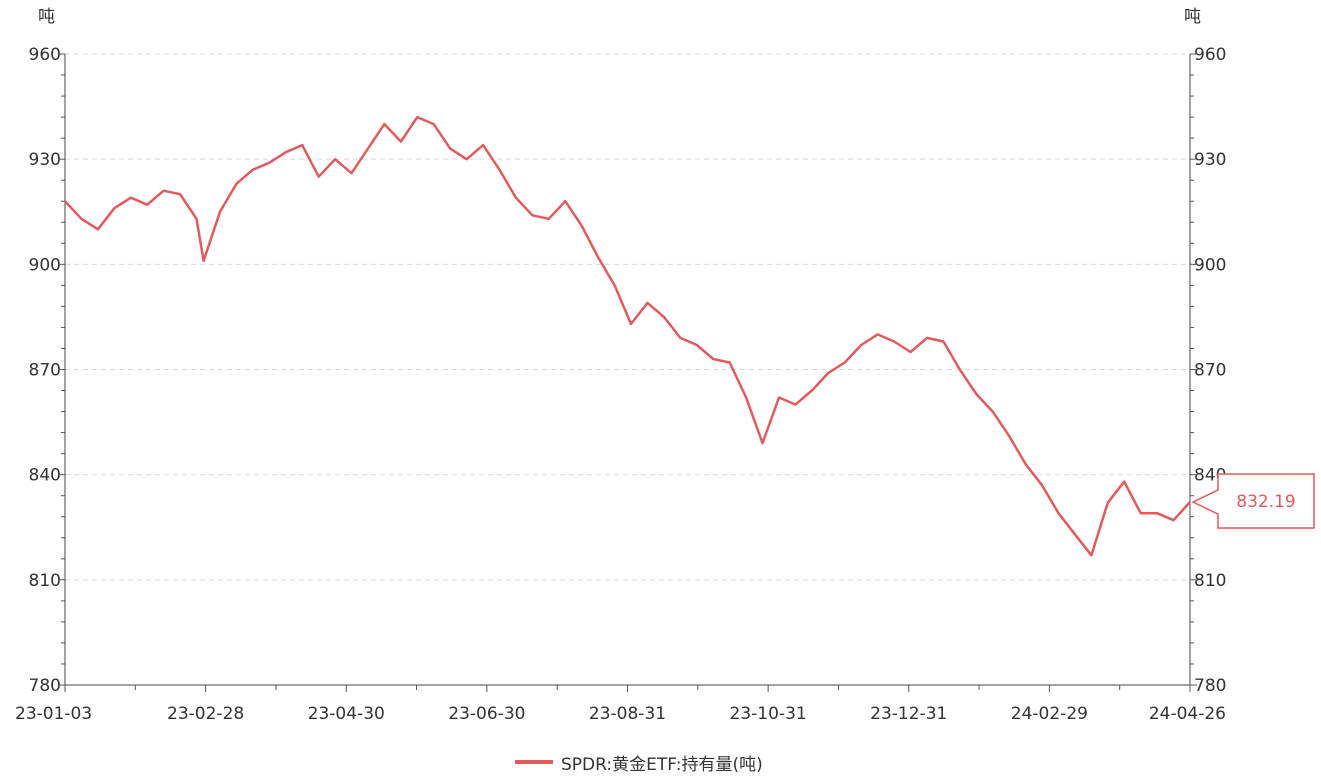 The height and width of the screenshot is (776, 1321). What do you see at coordinates (627, 714) in the screenshot?
I see `x-tick-label: 23-08-31` at bounding box center [627, 714].